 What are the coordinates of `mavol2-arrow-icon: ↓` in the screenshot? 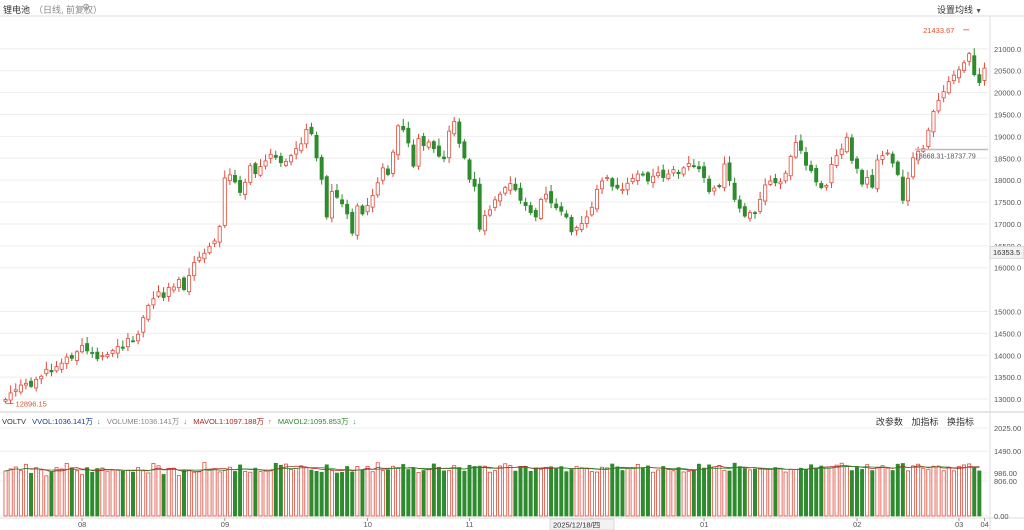 It's located at (354, 421).